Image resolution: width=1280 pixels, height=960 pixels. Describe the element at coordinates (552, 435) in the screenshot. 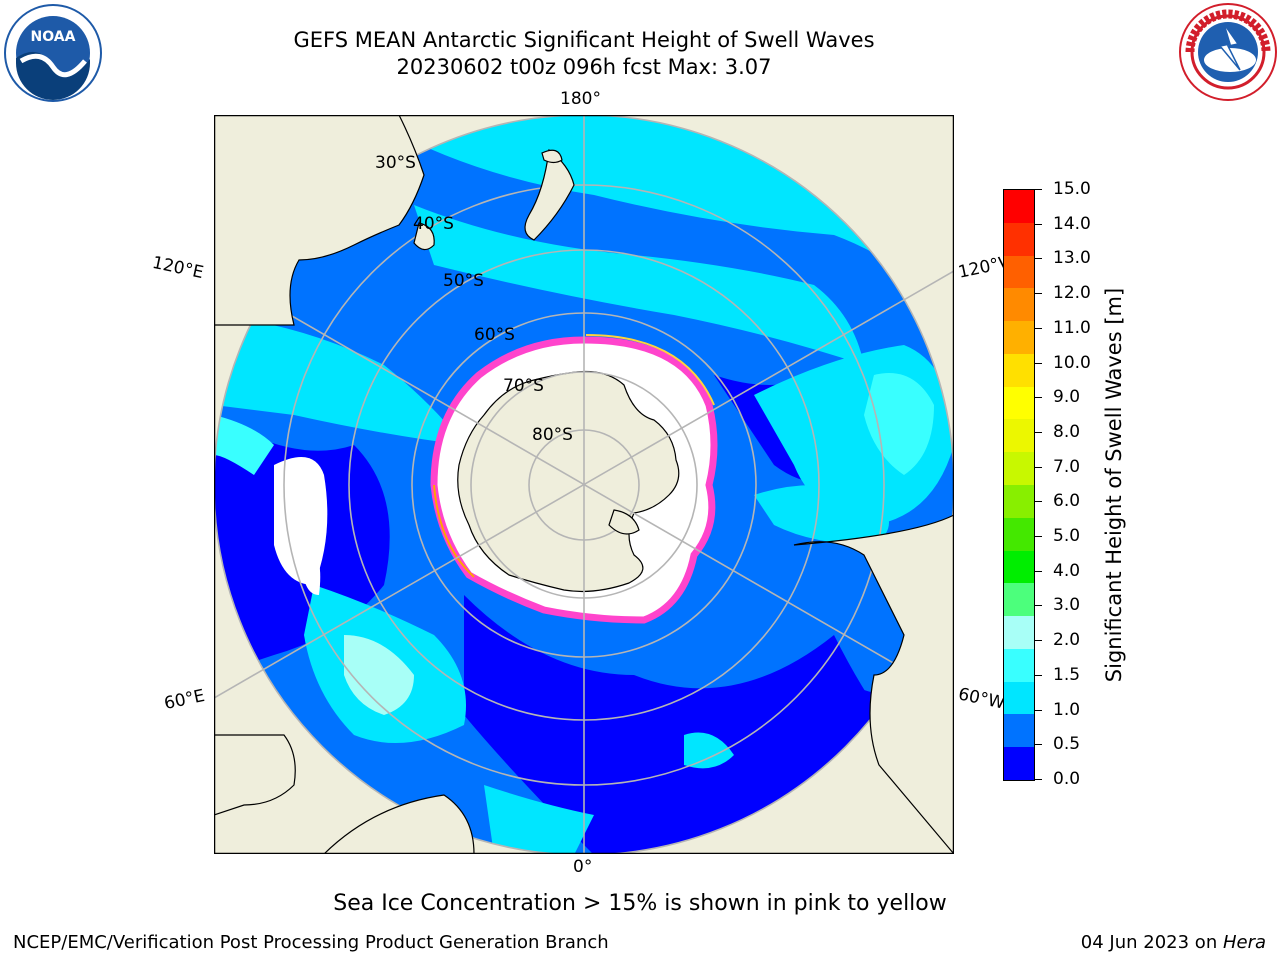

I see `lat-label-80s: 80°S` at that location.